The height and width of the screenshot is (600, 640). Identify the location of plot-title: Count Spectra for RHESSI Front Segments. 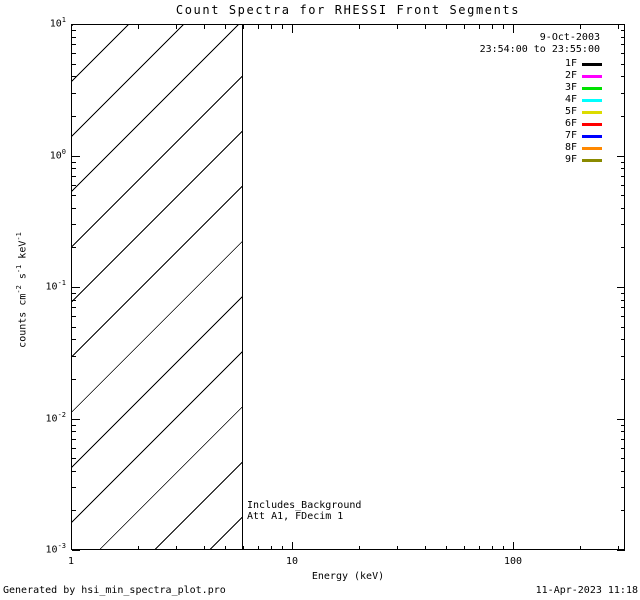
(348, 10).